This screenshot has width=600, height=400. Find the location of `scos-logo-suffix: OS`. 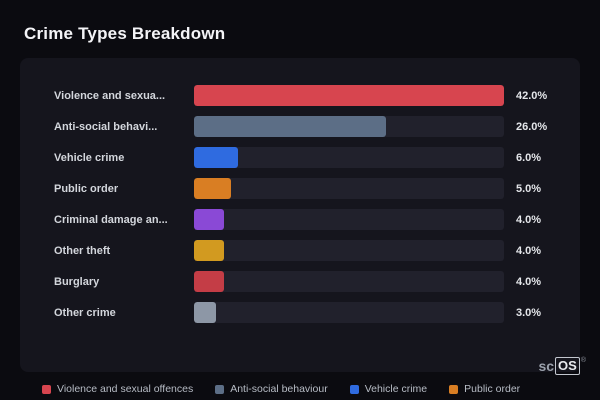

scos-logo-suffix: OS is located at coordinates (567, 366).